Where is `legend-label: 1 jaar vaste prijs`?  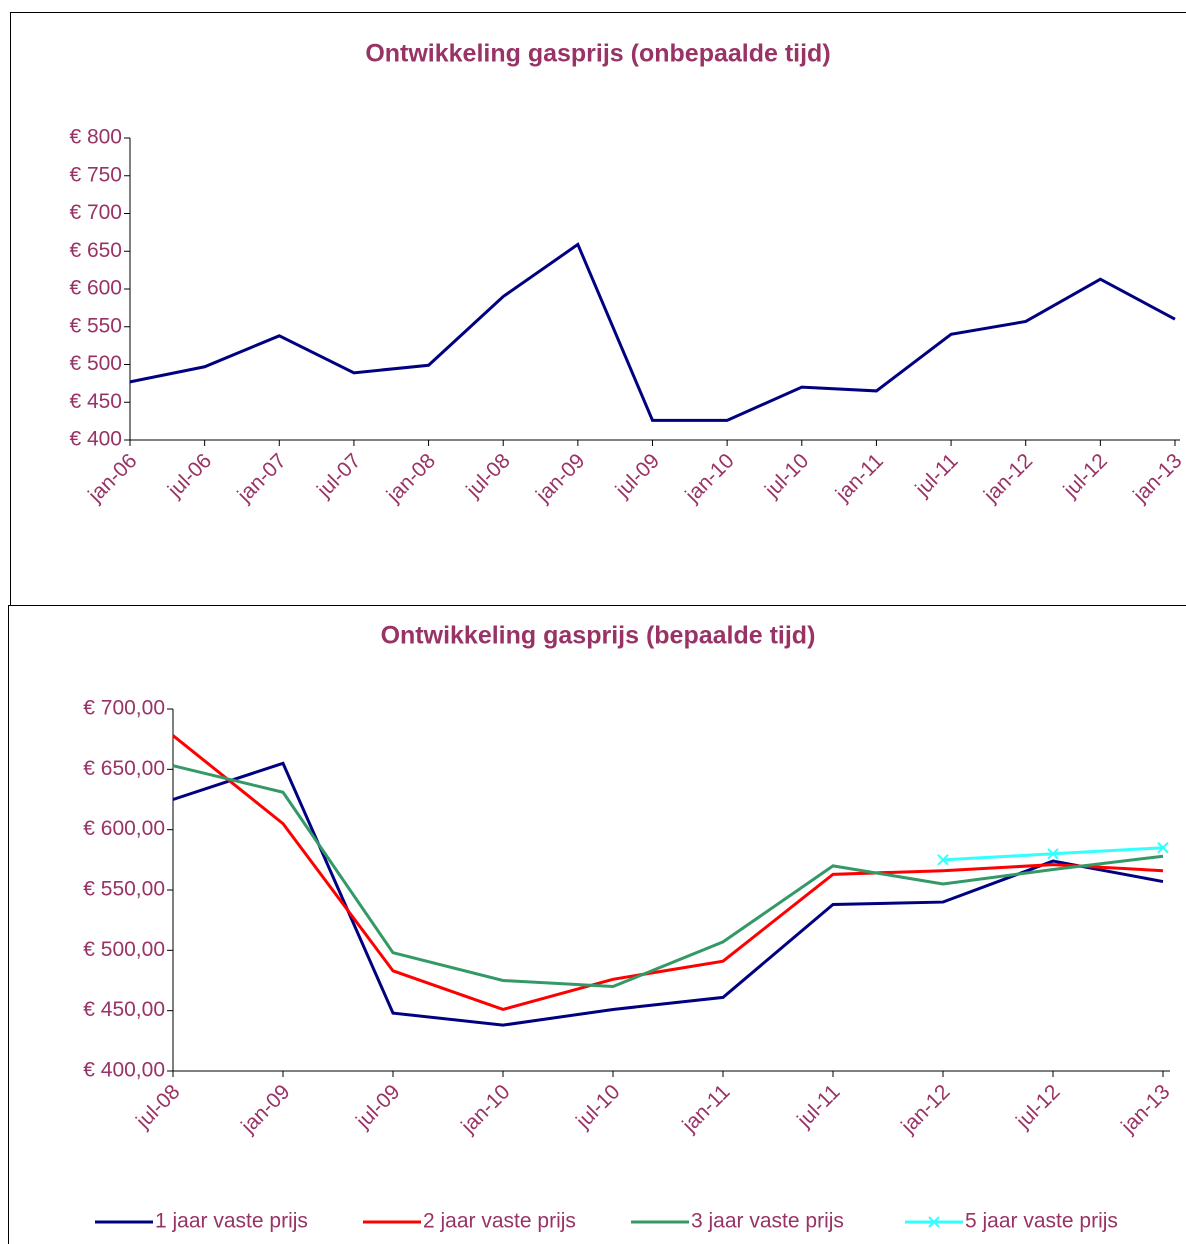 legend-label: 1 jaar vaste prijs is located at coordinates (231, 1221).